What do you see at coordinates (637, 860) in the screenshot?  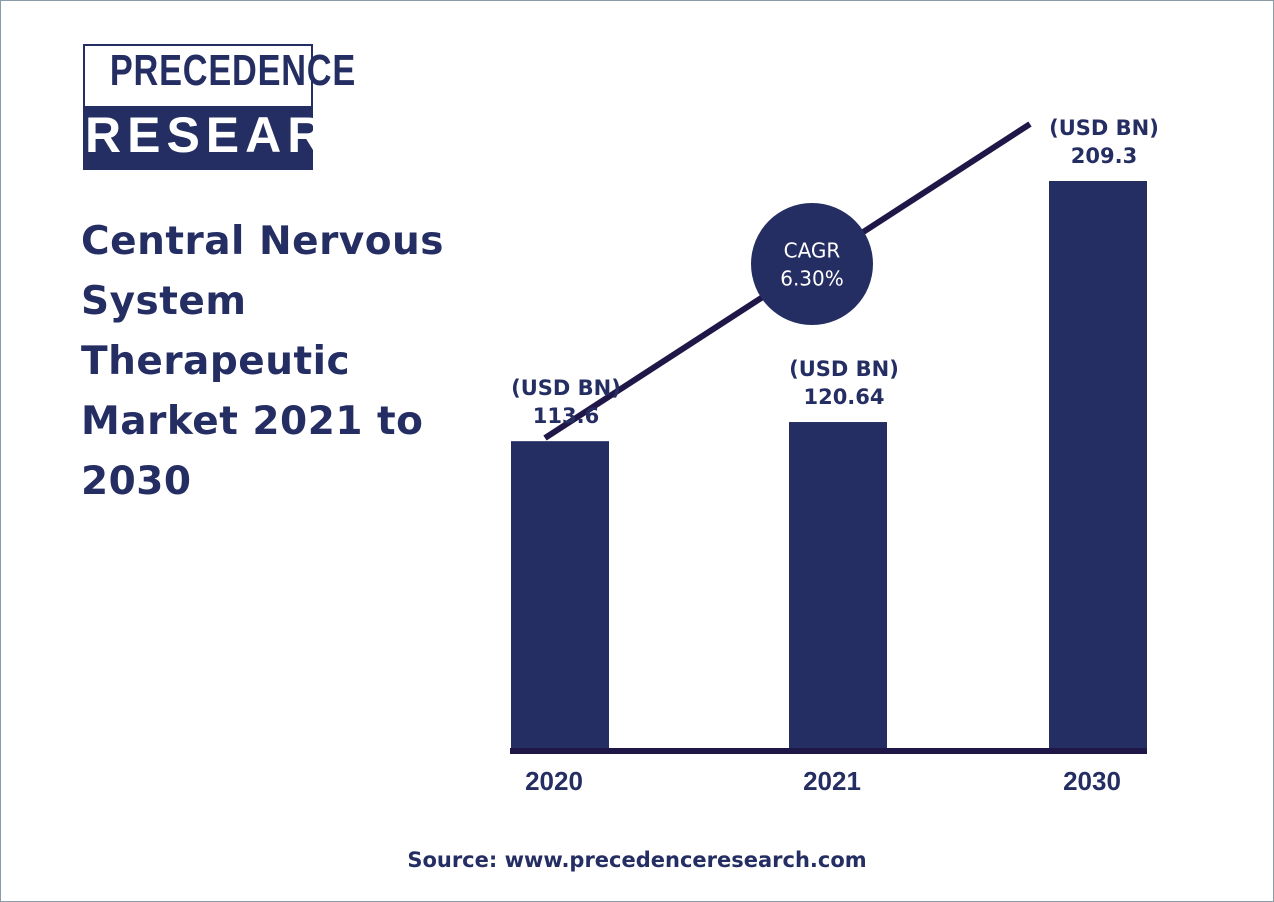 I see `source: Source: www.precedenceresearch.com` at bounding box center [637, 860].